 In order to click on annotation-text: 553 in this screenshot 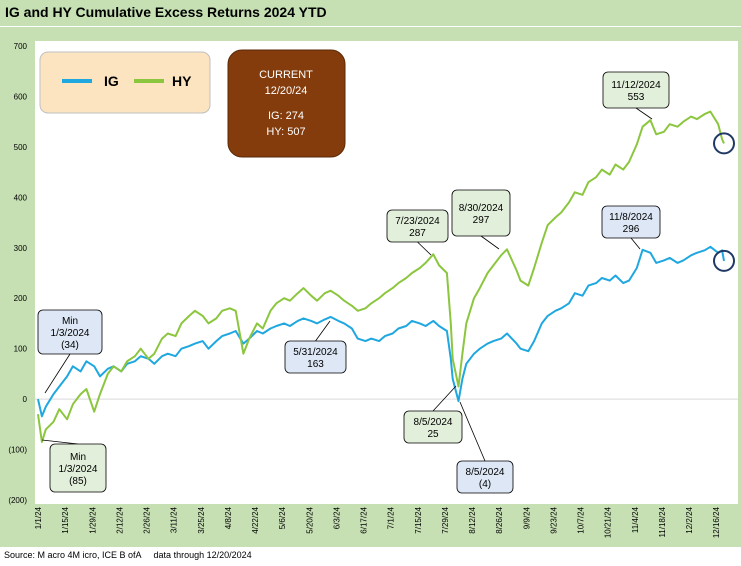, I will do `click(636, 97)`.